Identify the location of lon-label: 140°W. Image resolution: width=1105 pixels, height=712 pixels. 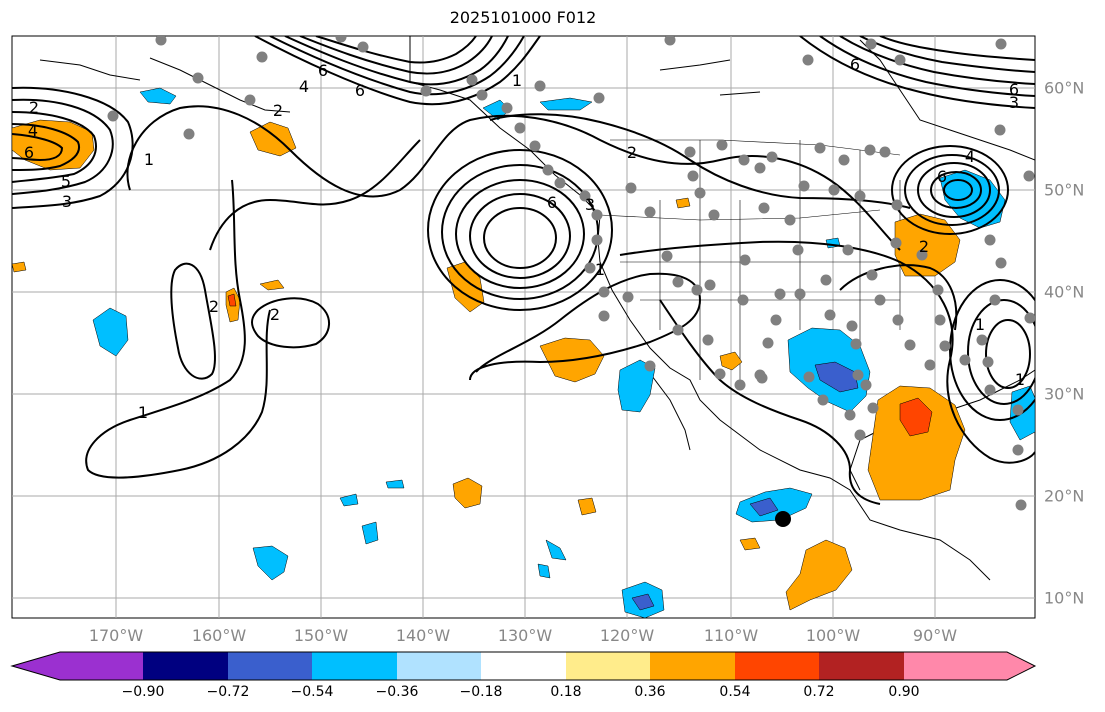
(423, 635).